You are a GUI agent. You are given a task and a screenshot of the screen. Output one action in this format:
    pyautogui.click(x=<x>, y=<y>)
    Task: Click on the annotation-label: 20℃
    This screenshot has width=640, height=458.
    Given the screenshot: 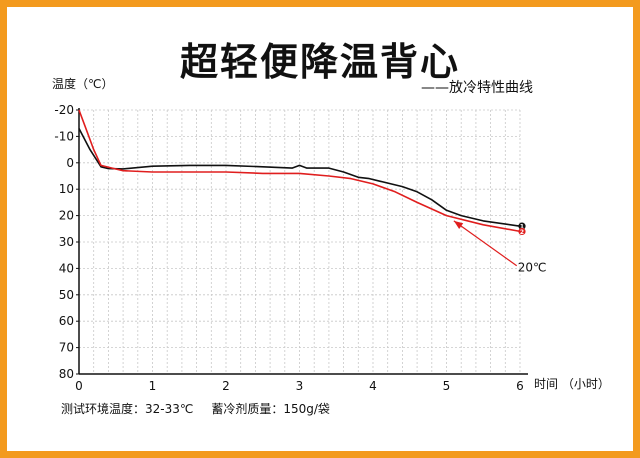 What is the action you would take?
    pyautogui.click(x=532, y=268)
    